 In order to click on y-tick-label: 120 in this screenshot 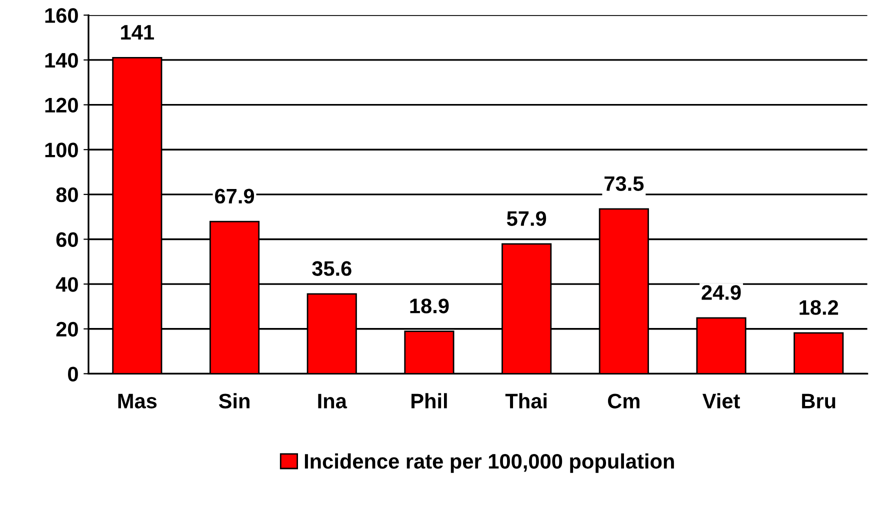, I will do `click(61, 105)`.